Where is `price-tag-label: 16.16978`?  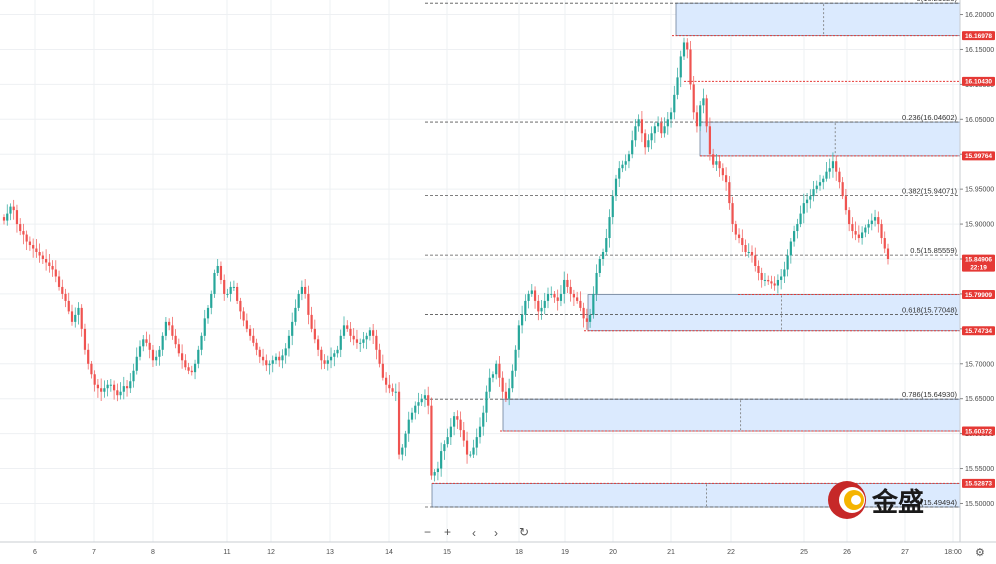 price-tag-label: 16.16978 is located at coordinates (978, 36).